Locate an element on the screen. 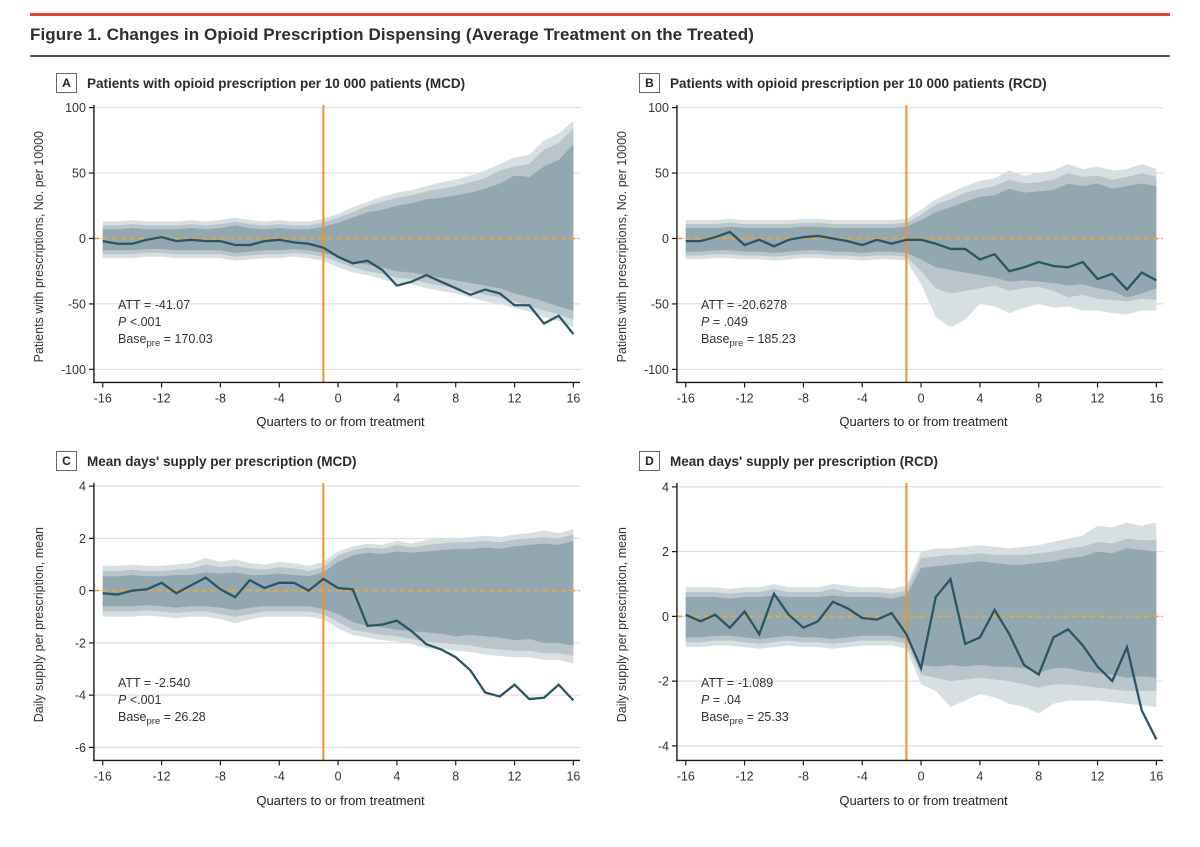 The height and width of the screenshot is (847, 1200). svg-text: -2 is located at coordinates (80, 644).